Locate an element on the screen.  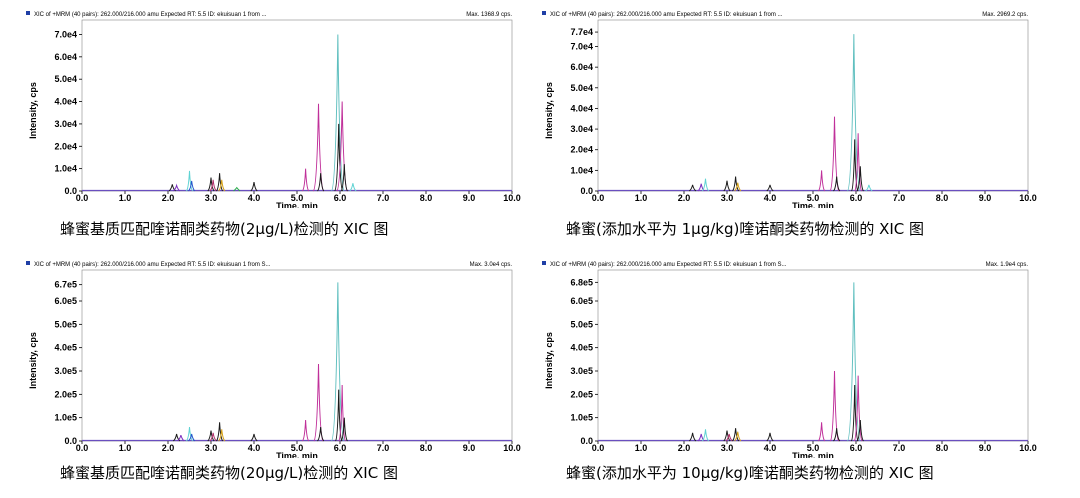
y-tick-label: 4.0e4 is located at coordinates (581, 108).